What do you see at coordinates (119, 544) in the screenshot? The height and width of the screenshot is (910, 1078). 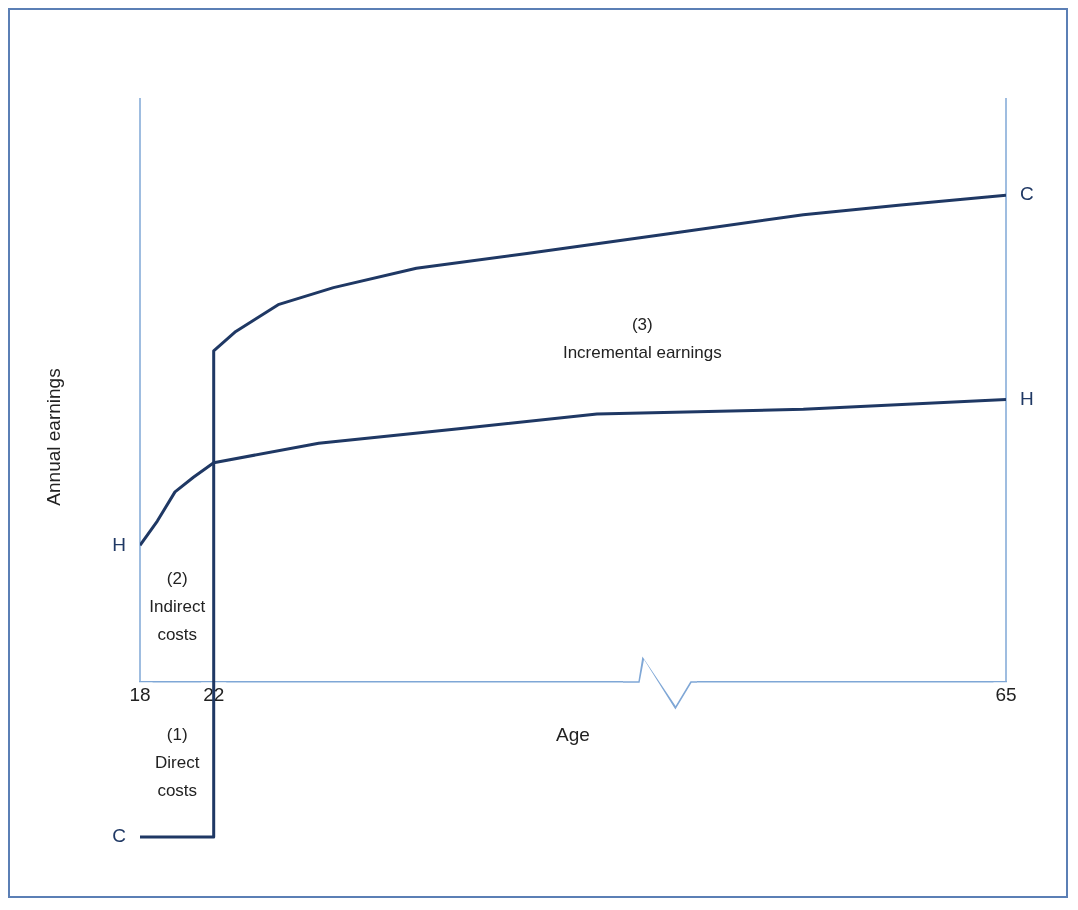 I see `series-label: H` at bounding box center [119, 544].